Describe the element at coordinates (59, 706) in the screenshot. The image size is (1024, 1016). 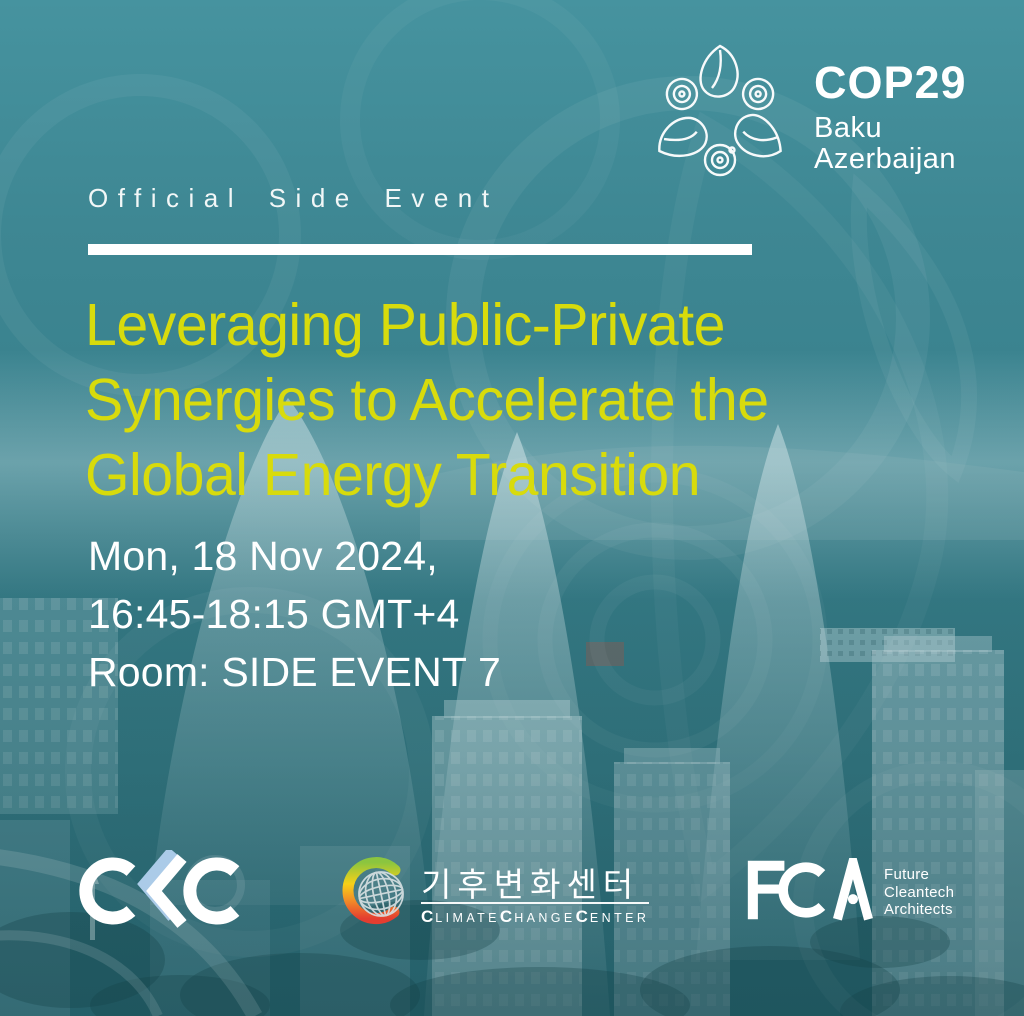
I see `building-left` at that location.